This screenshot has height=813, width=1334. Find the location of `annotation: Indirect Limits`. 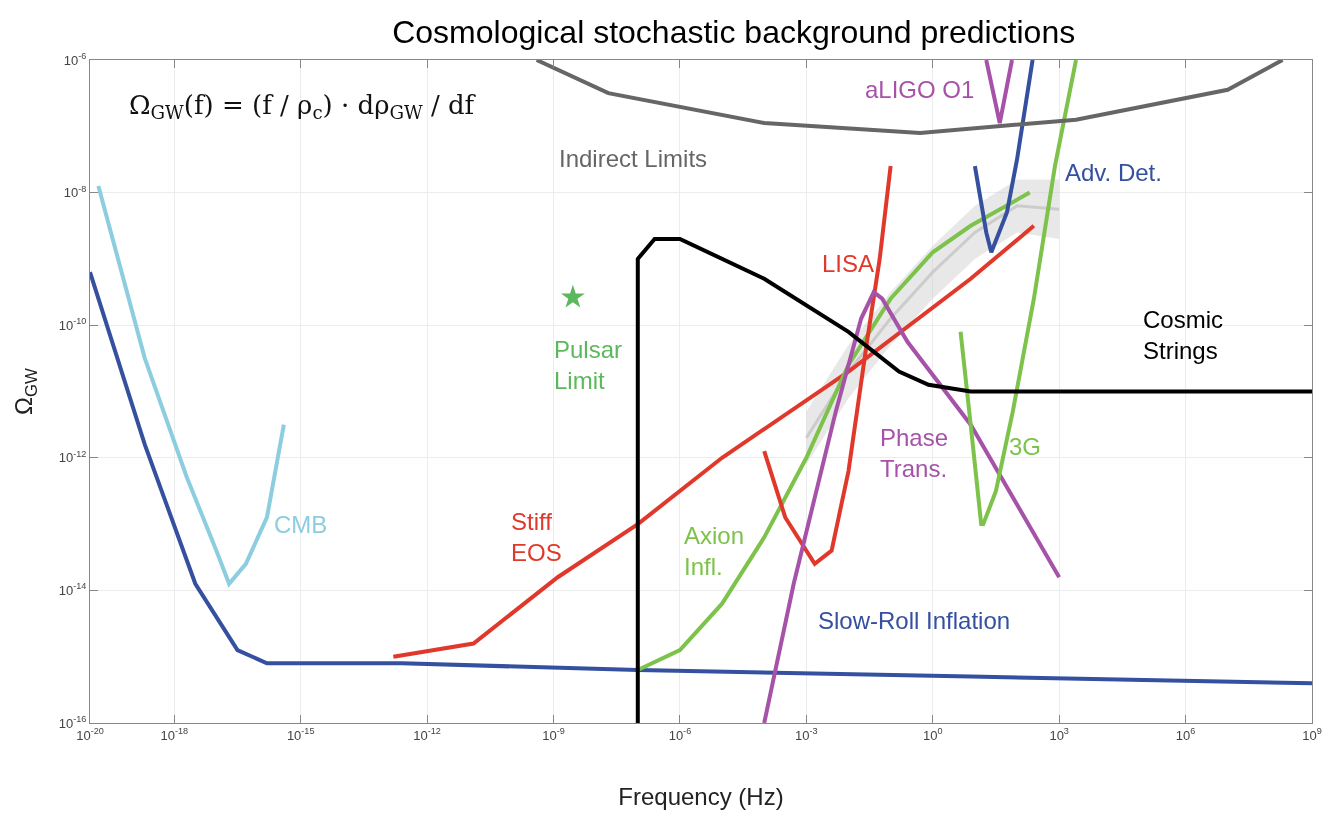

annotation: Indirect Limits is located at coordinates (633, 158).